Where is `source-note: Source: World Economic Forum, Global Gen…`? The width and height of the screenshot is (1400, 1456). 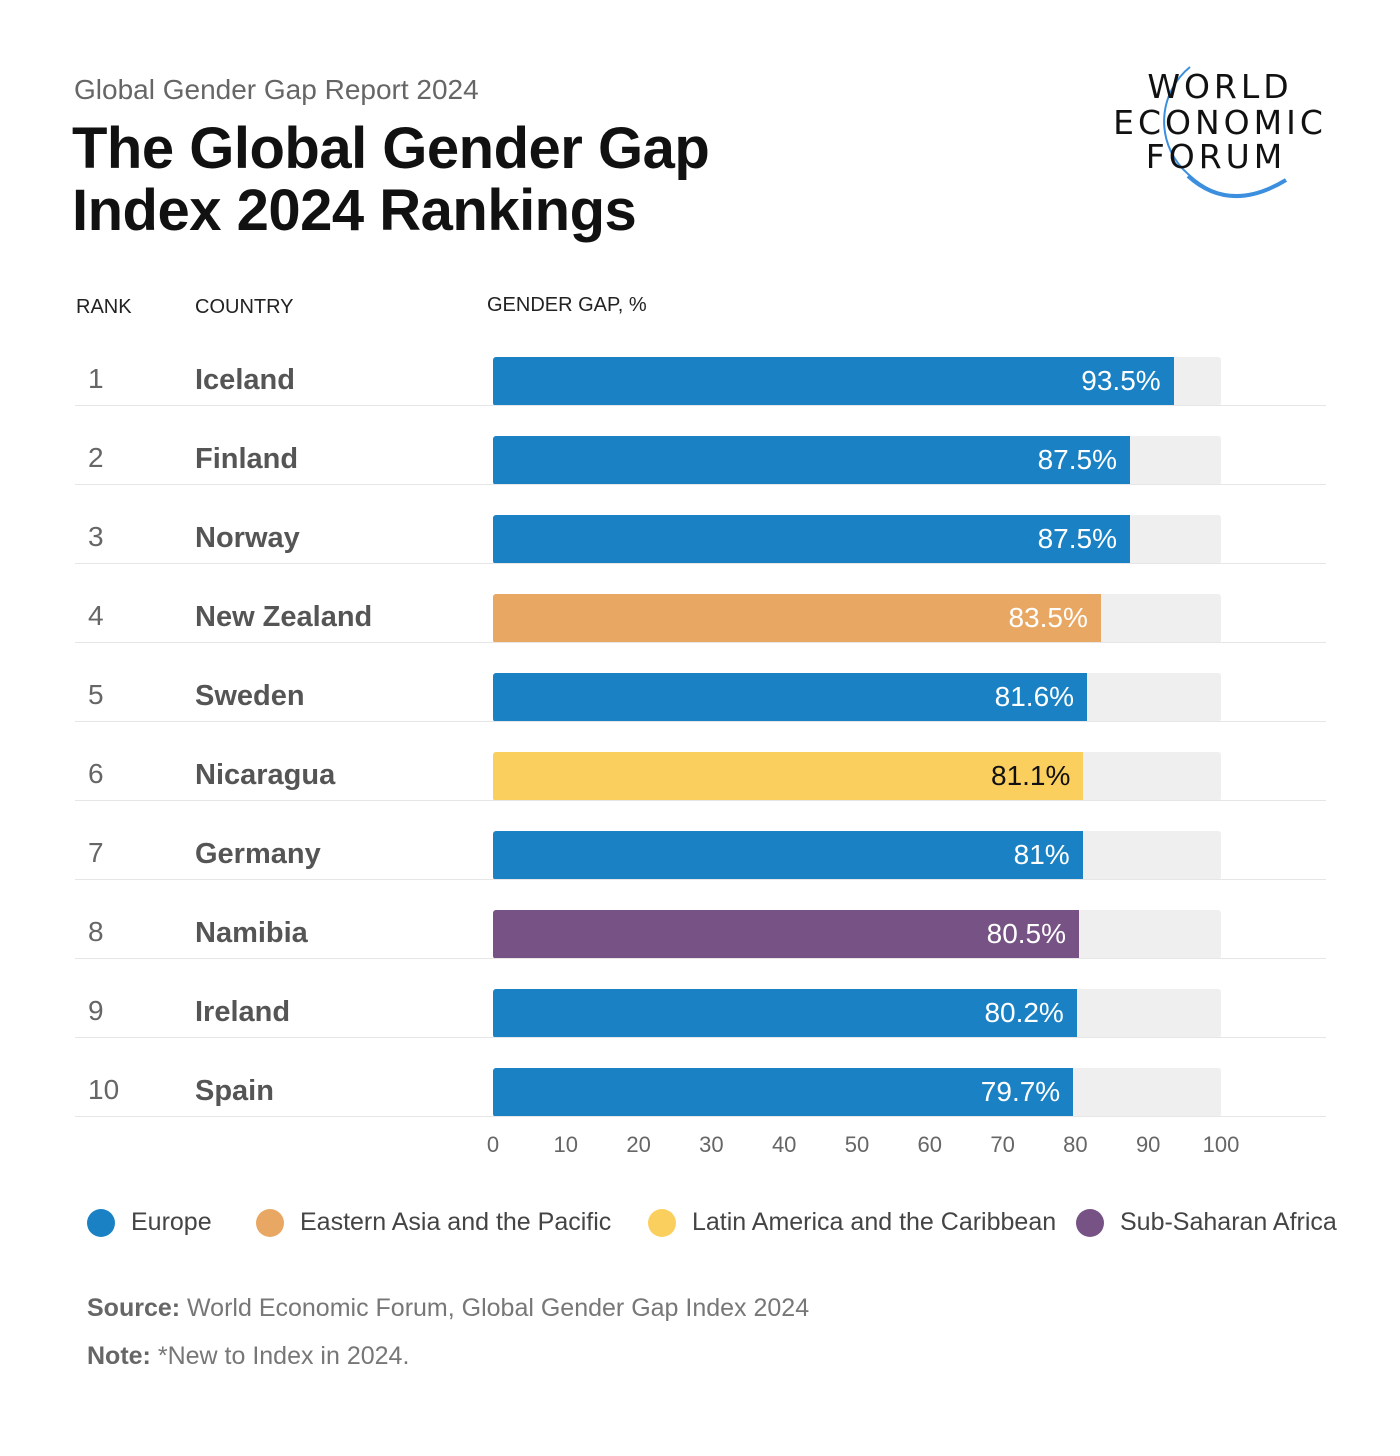
source-note: Source: World Economic Forum, Global Gen… is located at coordinates (448, 1308).